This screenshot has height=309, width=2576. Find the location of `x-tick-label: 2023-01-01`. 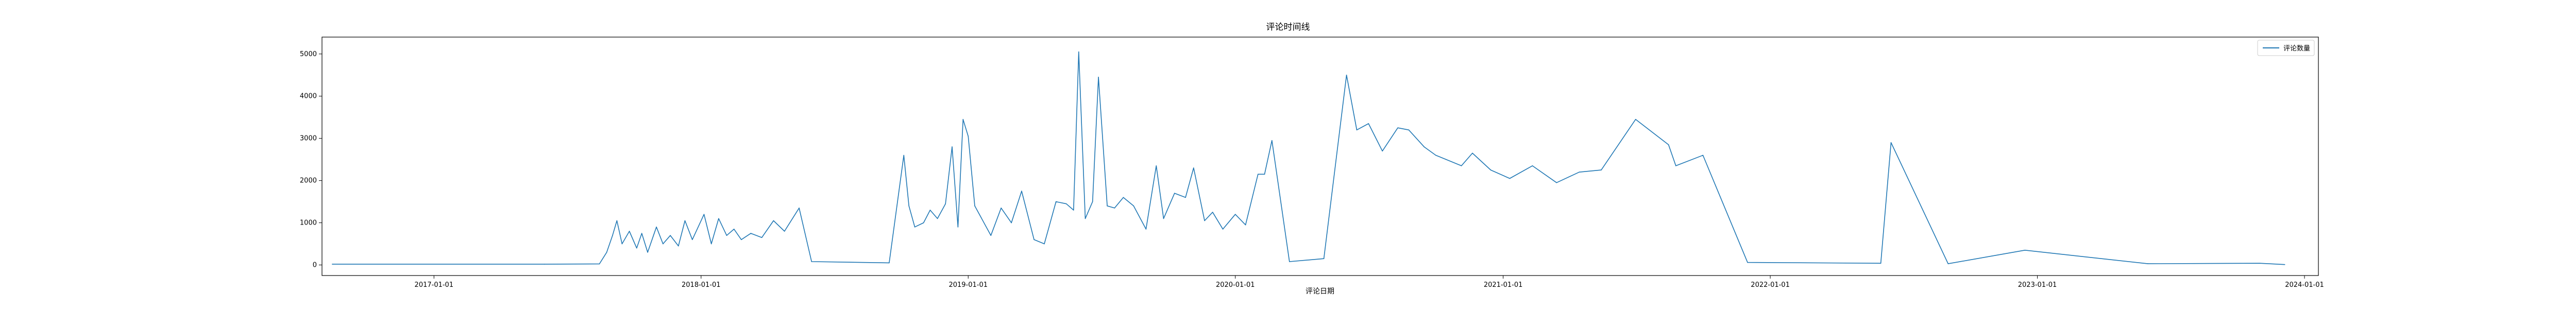

x-tick-label: 2023-01-01 is located at coordinates (2038, 285).